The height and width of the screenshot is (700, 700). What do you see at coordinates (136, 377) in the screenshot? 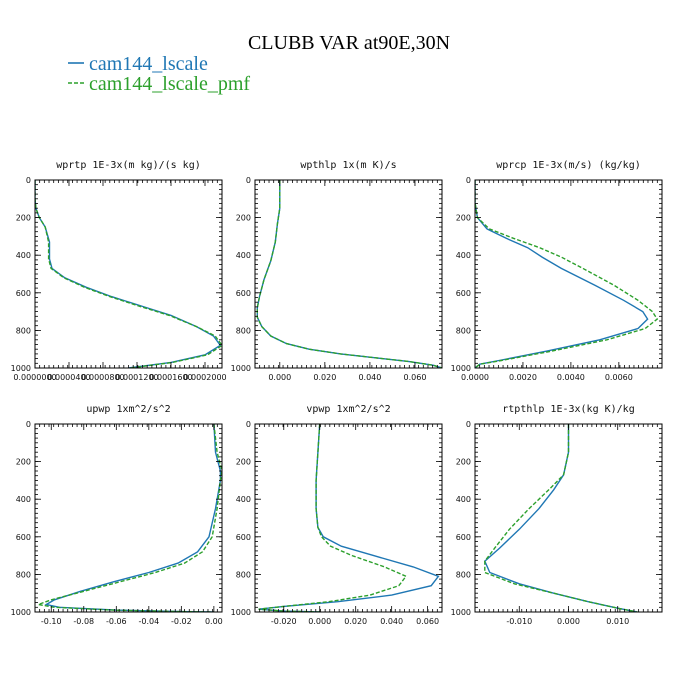
I see `x-tick-label: 0.0001200` at bounding box center [136, 377].